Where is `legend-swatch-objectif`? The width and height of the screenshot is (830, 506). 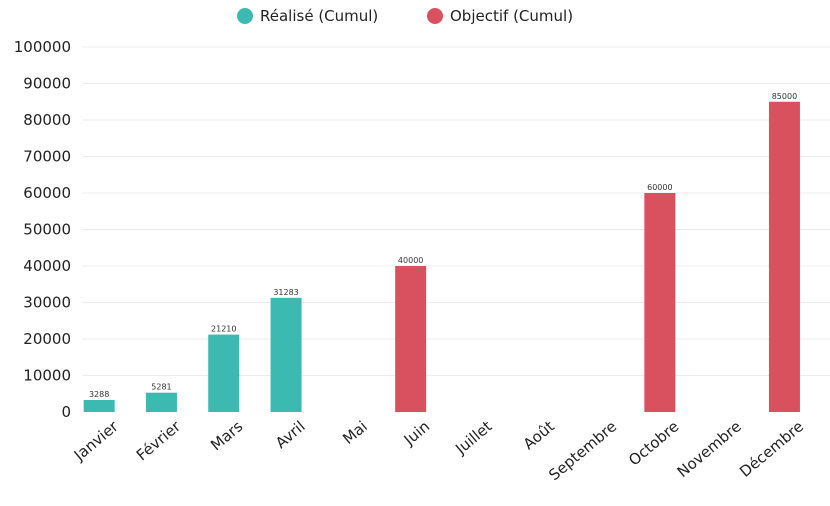
legend-swatch-objectif is located at coordinates (435, 16).